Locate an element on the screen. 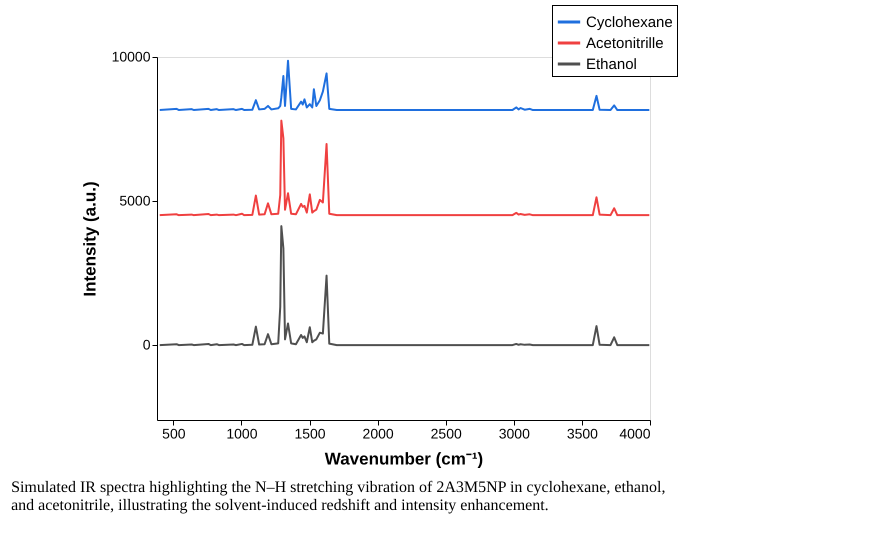 This screenshot has width=880, height=542. text: Simulated IR spectra highlighting the N–H stretching vibration of 2A3M5NP in cyclohexane, ethanol, and acetonitrile, illustrating the solvent-induced redshift and intensity enhancement. is located at coordinates (338, 496).